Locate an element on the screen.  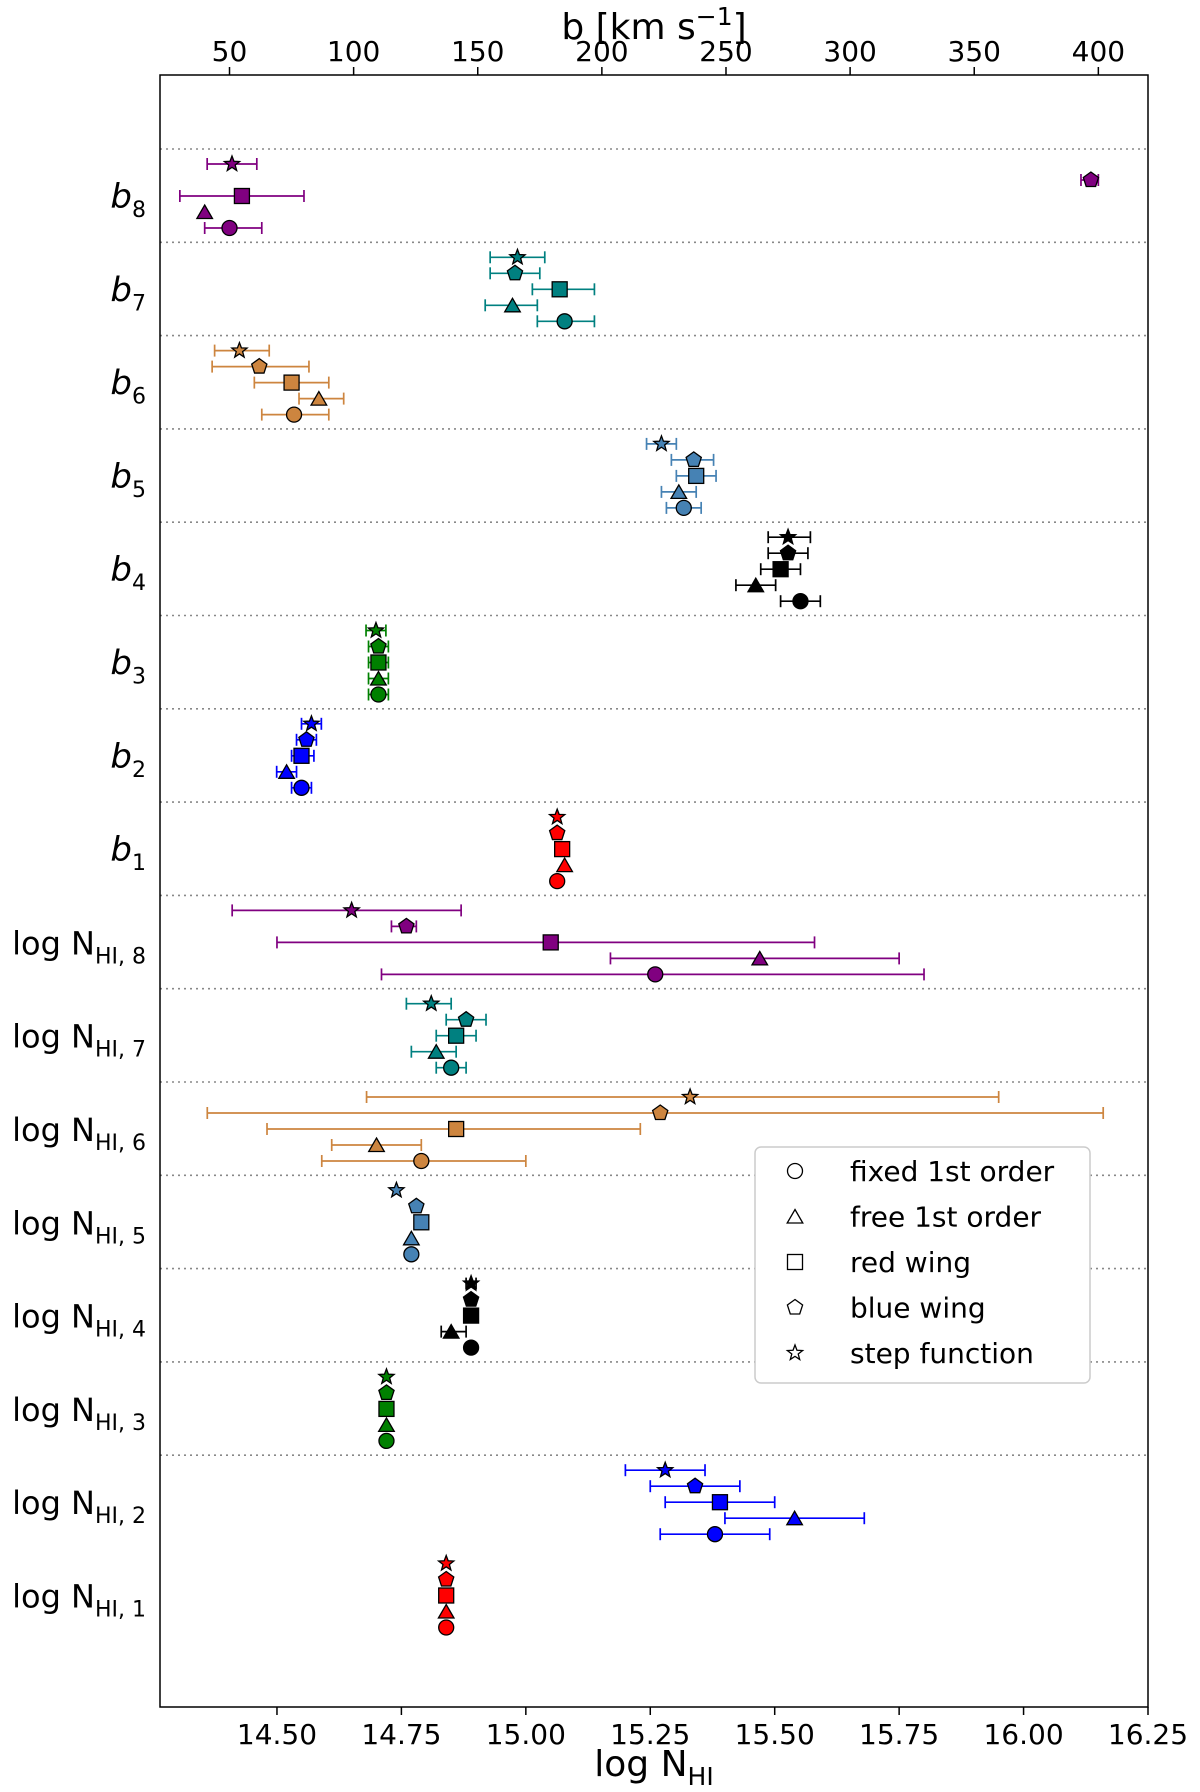
point-N3-triangle is located at coordinates (386, 1424).